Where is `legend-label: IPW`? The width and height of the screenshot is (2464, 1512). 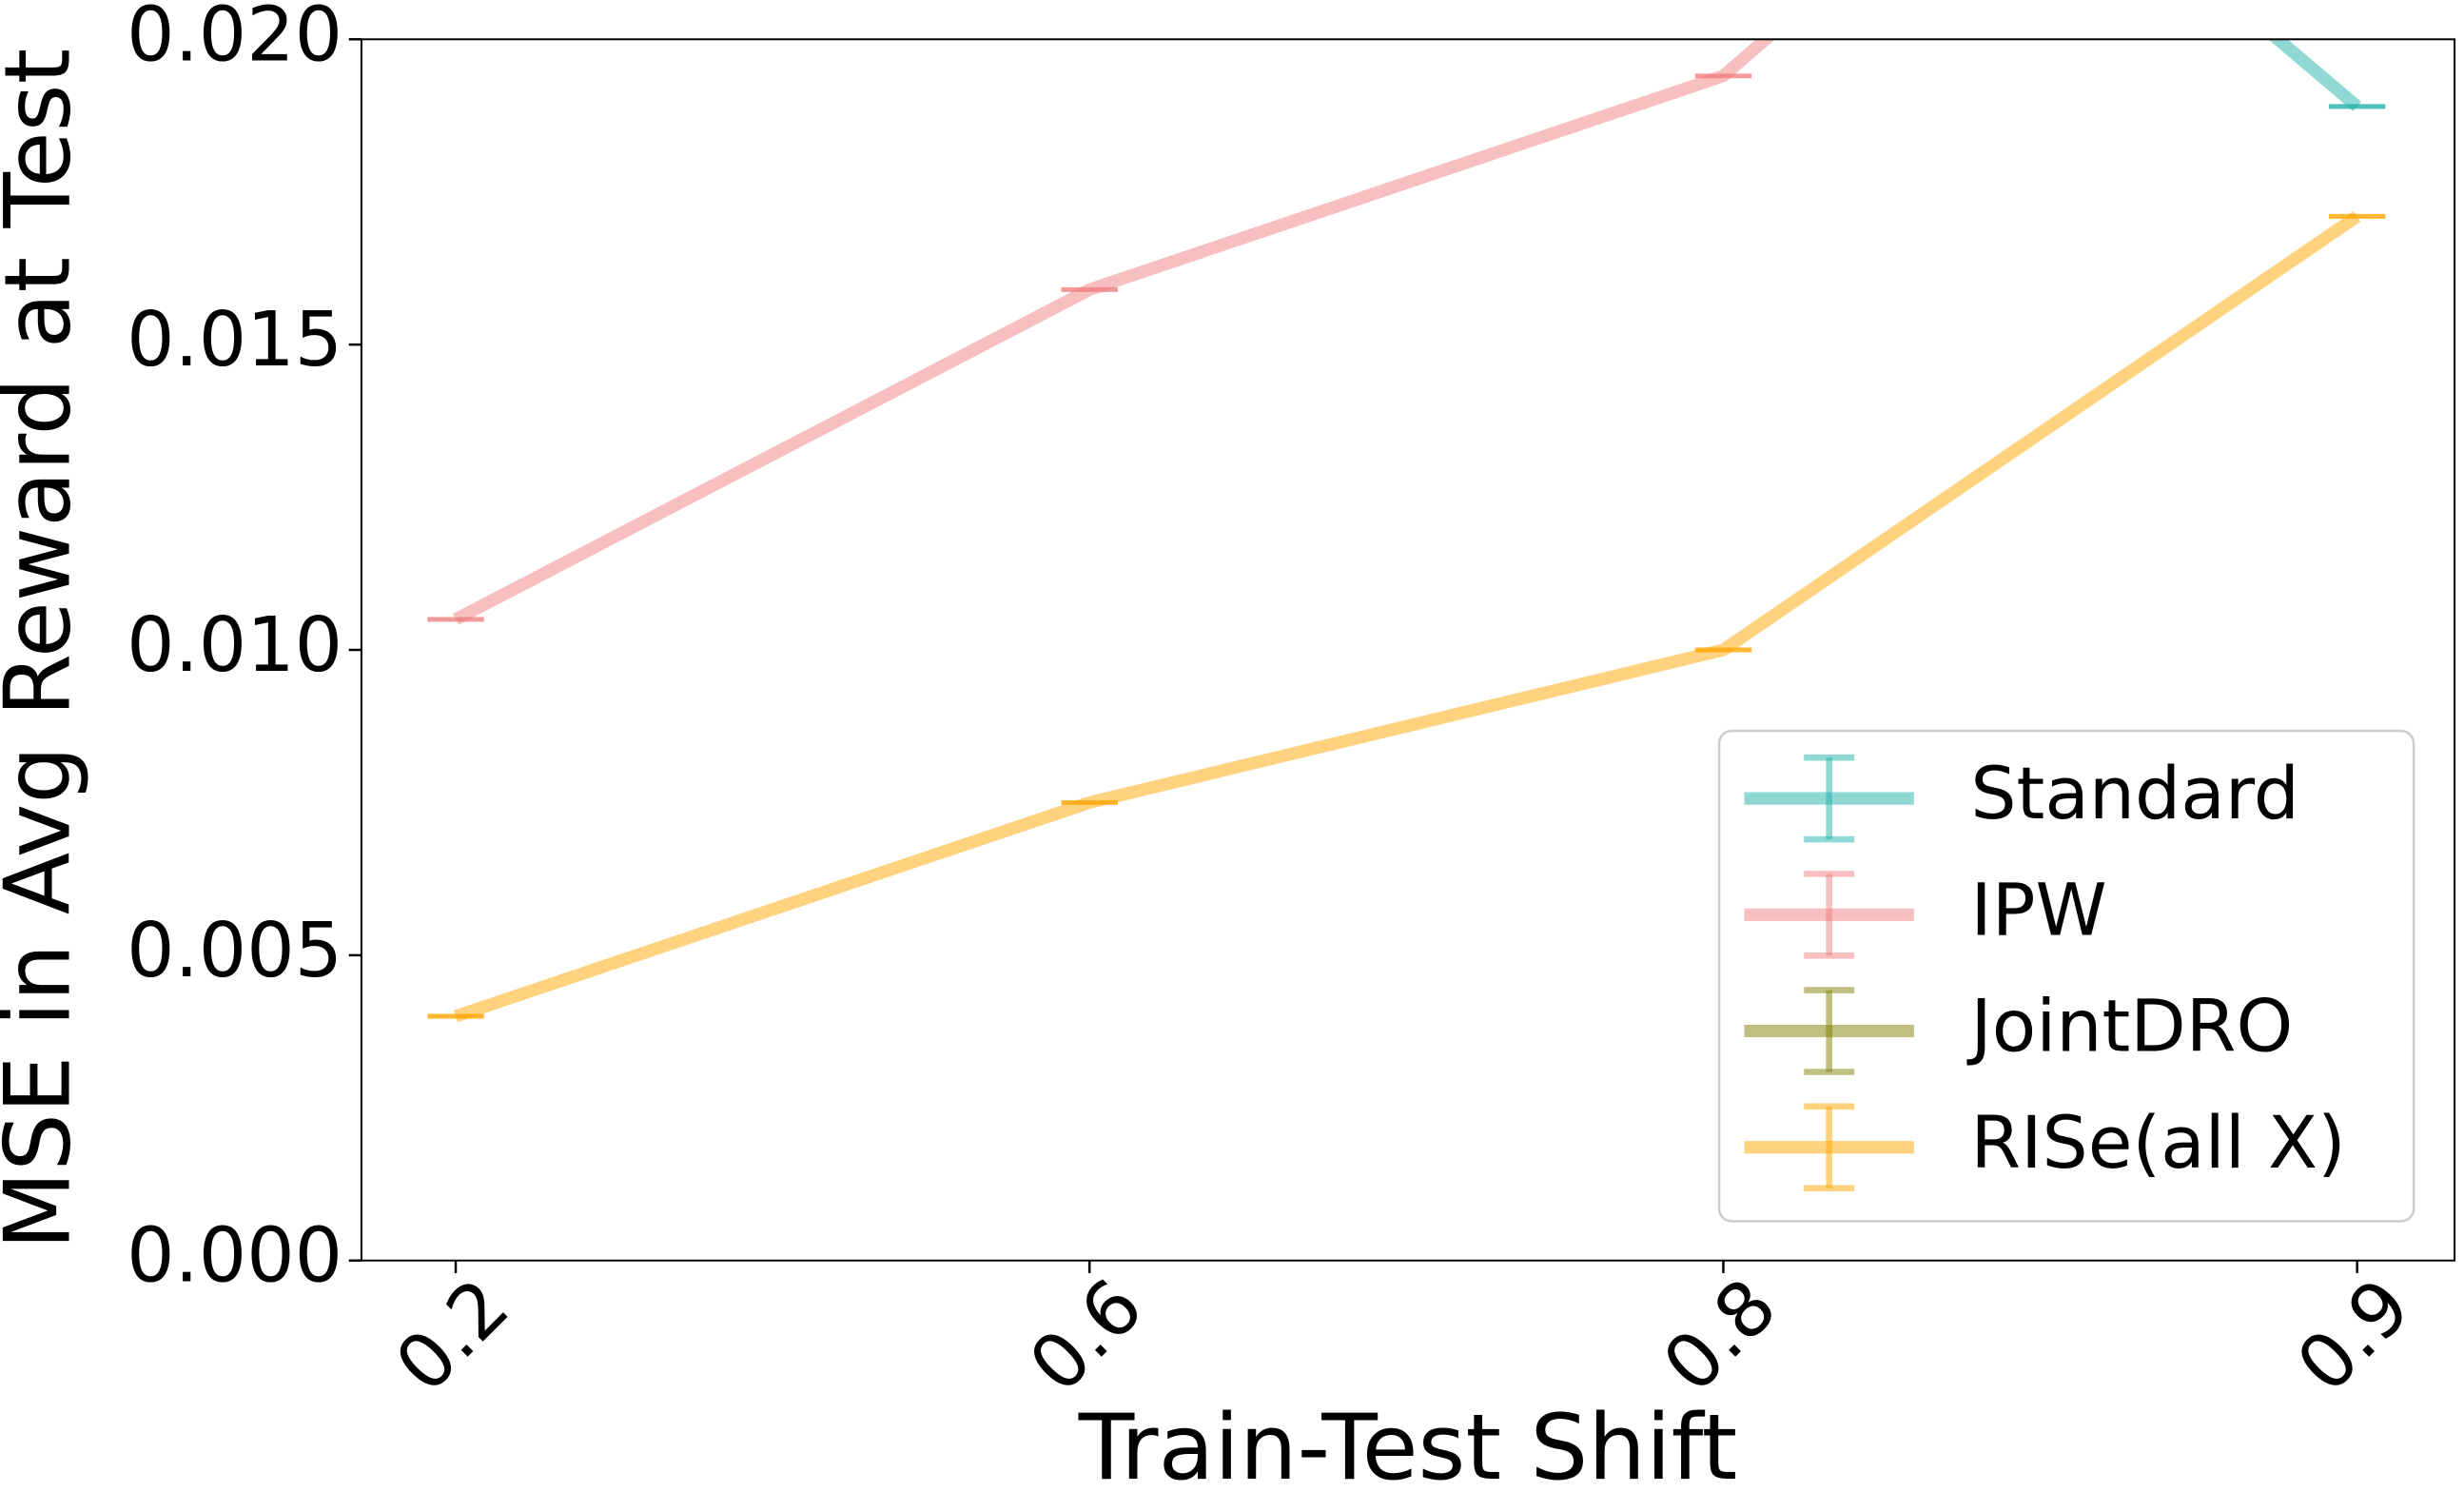 legend-label: IPW is located at coordinates (2038, 909).